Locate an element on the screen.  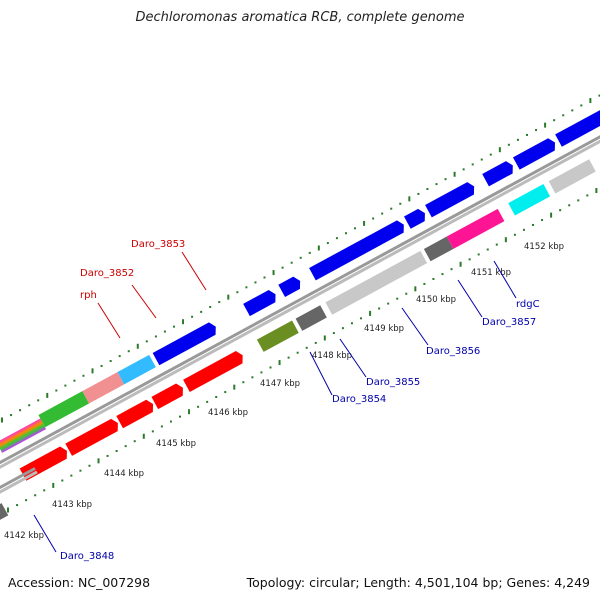
gene-label-daro3852: Daro_3852 is located at coordinates (107, 273).